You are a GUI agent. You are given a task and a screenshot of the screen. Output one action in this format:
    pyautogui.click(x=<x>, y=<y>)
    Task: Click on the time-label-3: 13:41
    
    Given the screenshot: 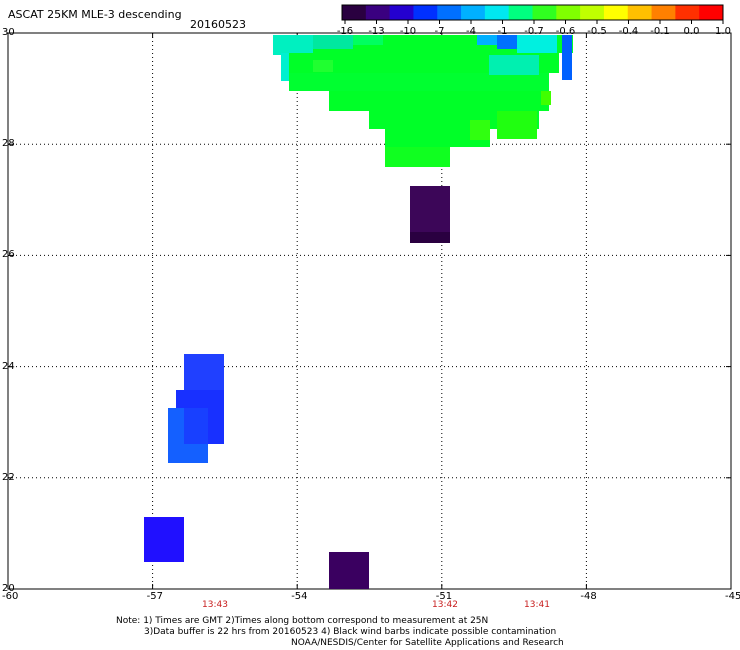 What is the action you would take?
    pyautogui.click(x=537, y=605)
    